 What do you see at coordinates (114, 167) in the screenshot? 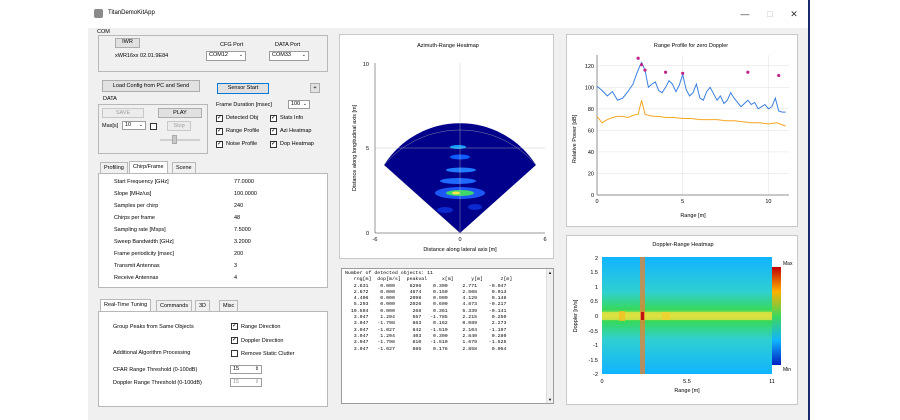
I see `tab-profiling: Profiling` at bounding box center [114, 167].